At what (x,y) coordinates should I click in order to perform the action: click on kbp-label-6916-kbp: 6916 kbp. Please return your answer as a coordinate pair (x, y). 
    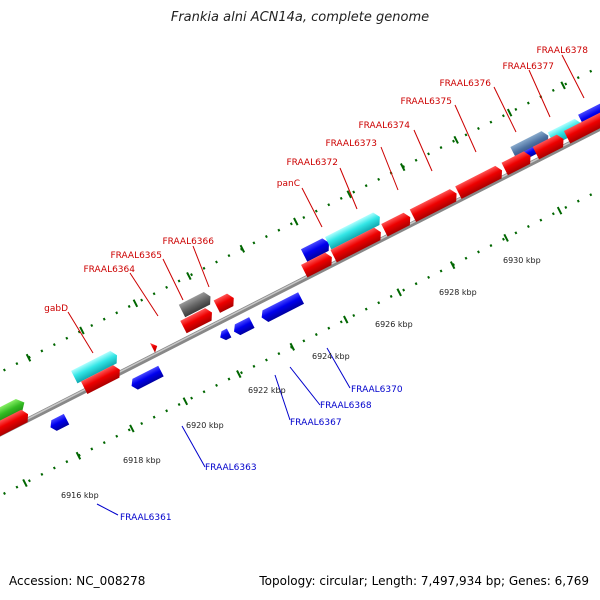
    Looking at the image, I should click on (80, 495).